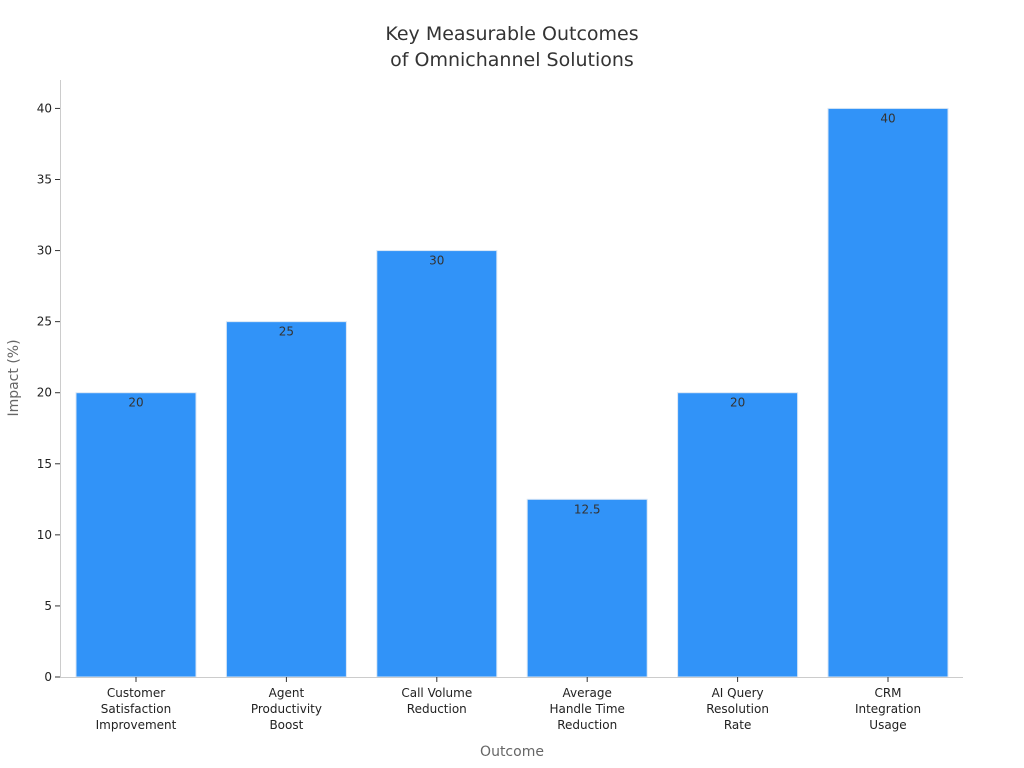  I want to click on x-tick-label: Customer, so click(136, 693).